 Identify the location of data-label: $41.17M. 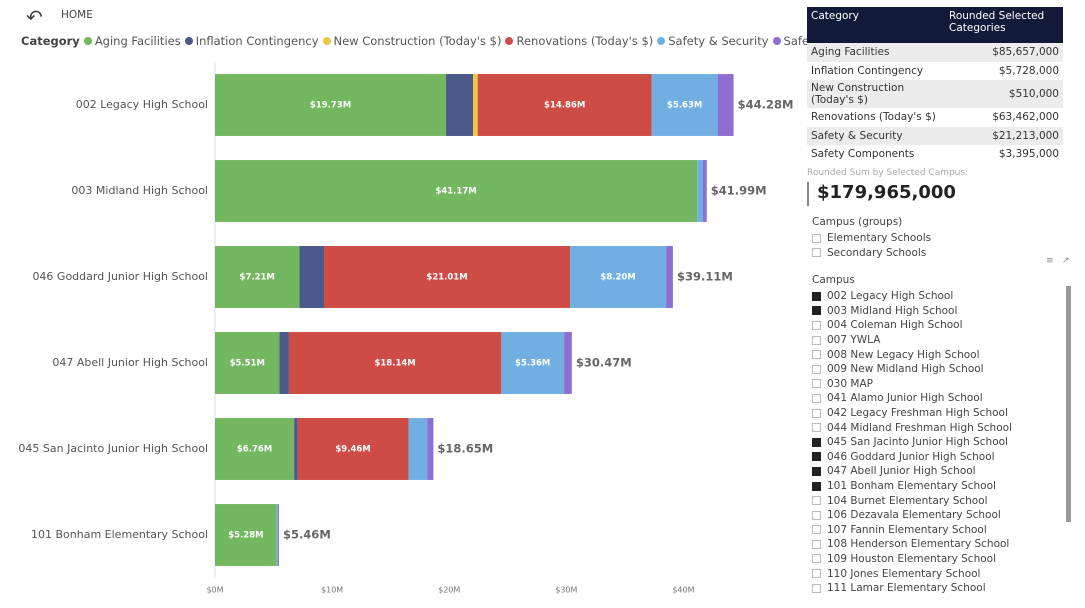
(455, 192).